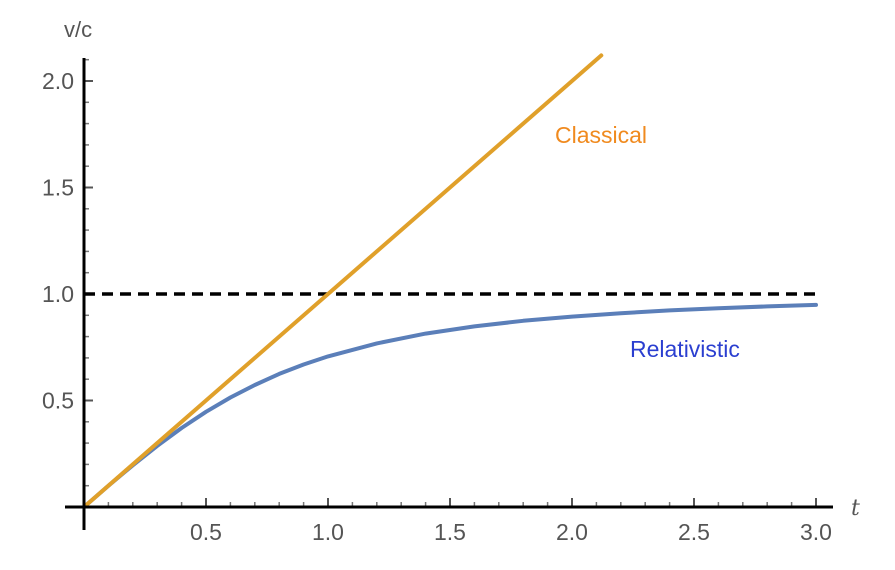  What do you see at coordinates (855, 508) in the screenshot?
I see `x-axis-label: t` at bounding box center [855, 508].